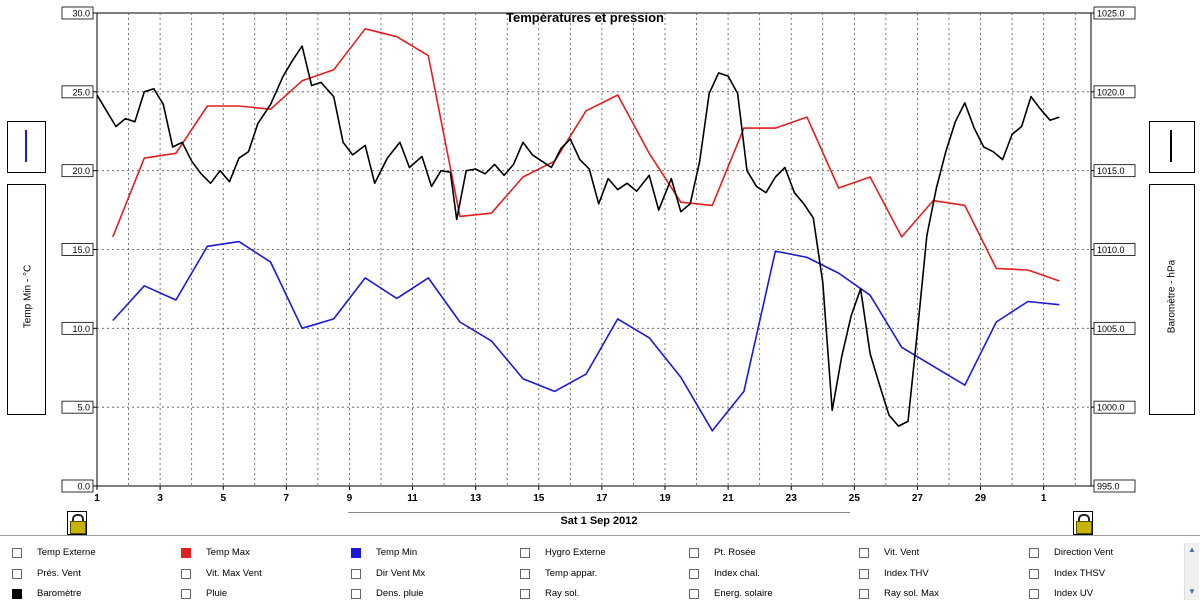  Describe the element at coordinates (1191, 571) in the screenshot. I see `legend-scrollbar: ▲ ▼` at that location.